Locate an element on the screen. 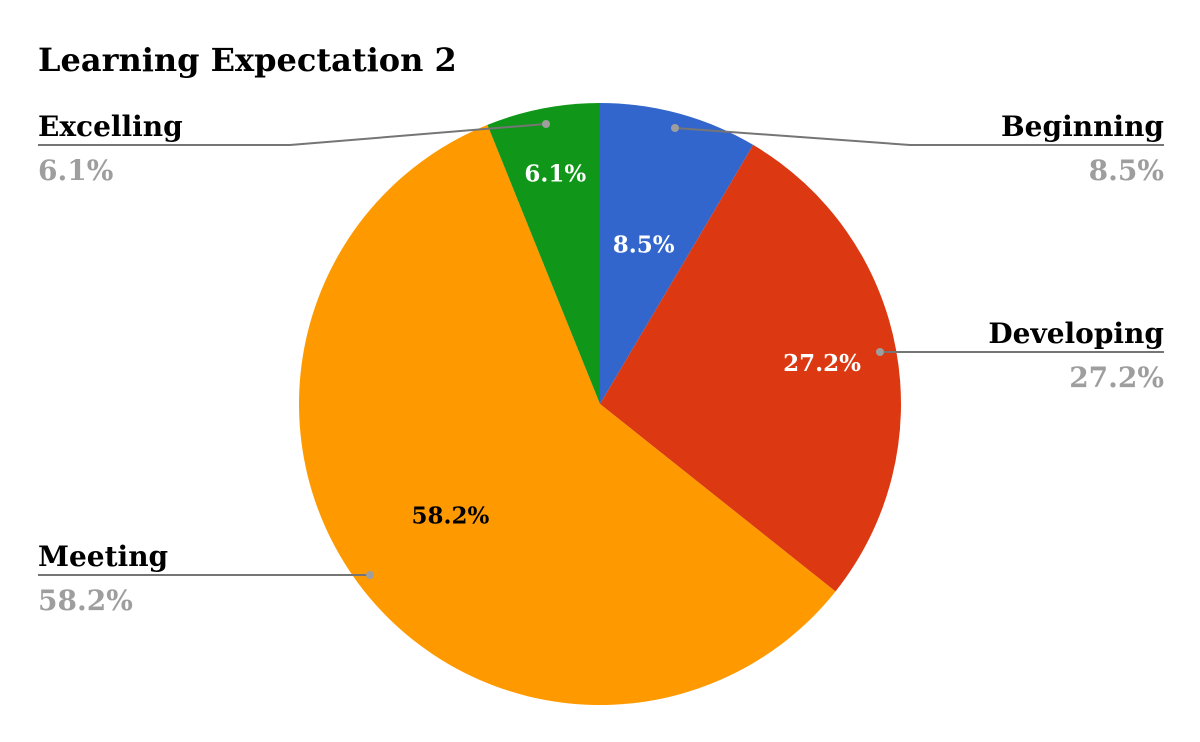 This screenshot has width=1200, height=742. callout-dot-excelling is located at coordinates (546, 124).